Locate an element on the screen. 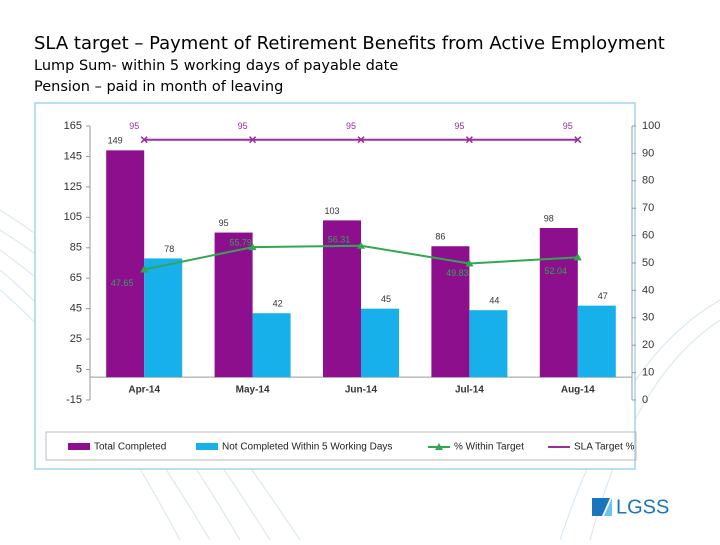  data-label: 42 is located at coordinates (278, 304).